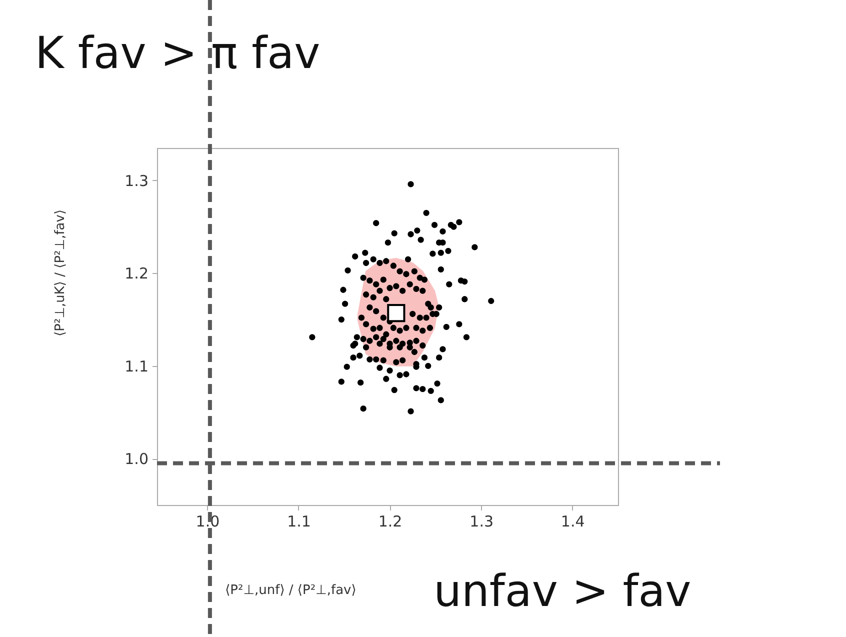 The image size is (846, 637). I want to click on x-tick-label: 1.3, so click(482, 521).